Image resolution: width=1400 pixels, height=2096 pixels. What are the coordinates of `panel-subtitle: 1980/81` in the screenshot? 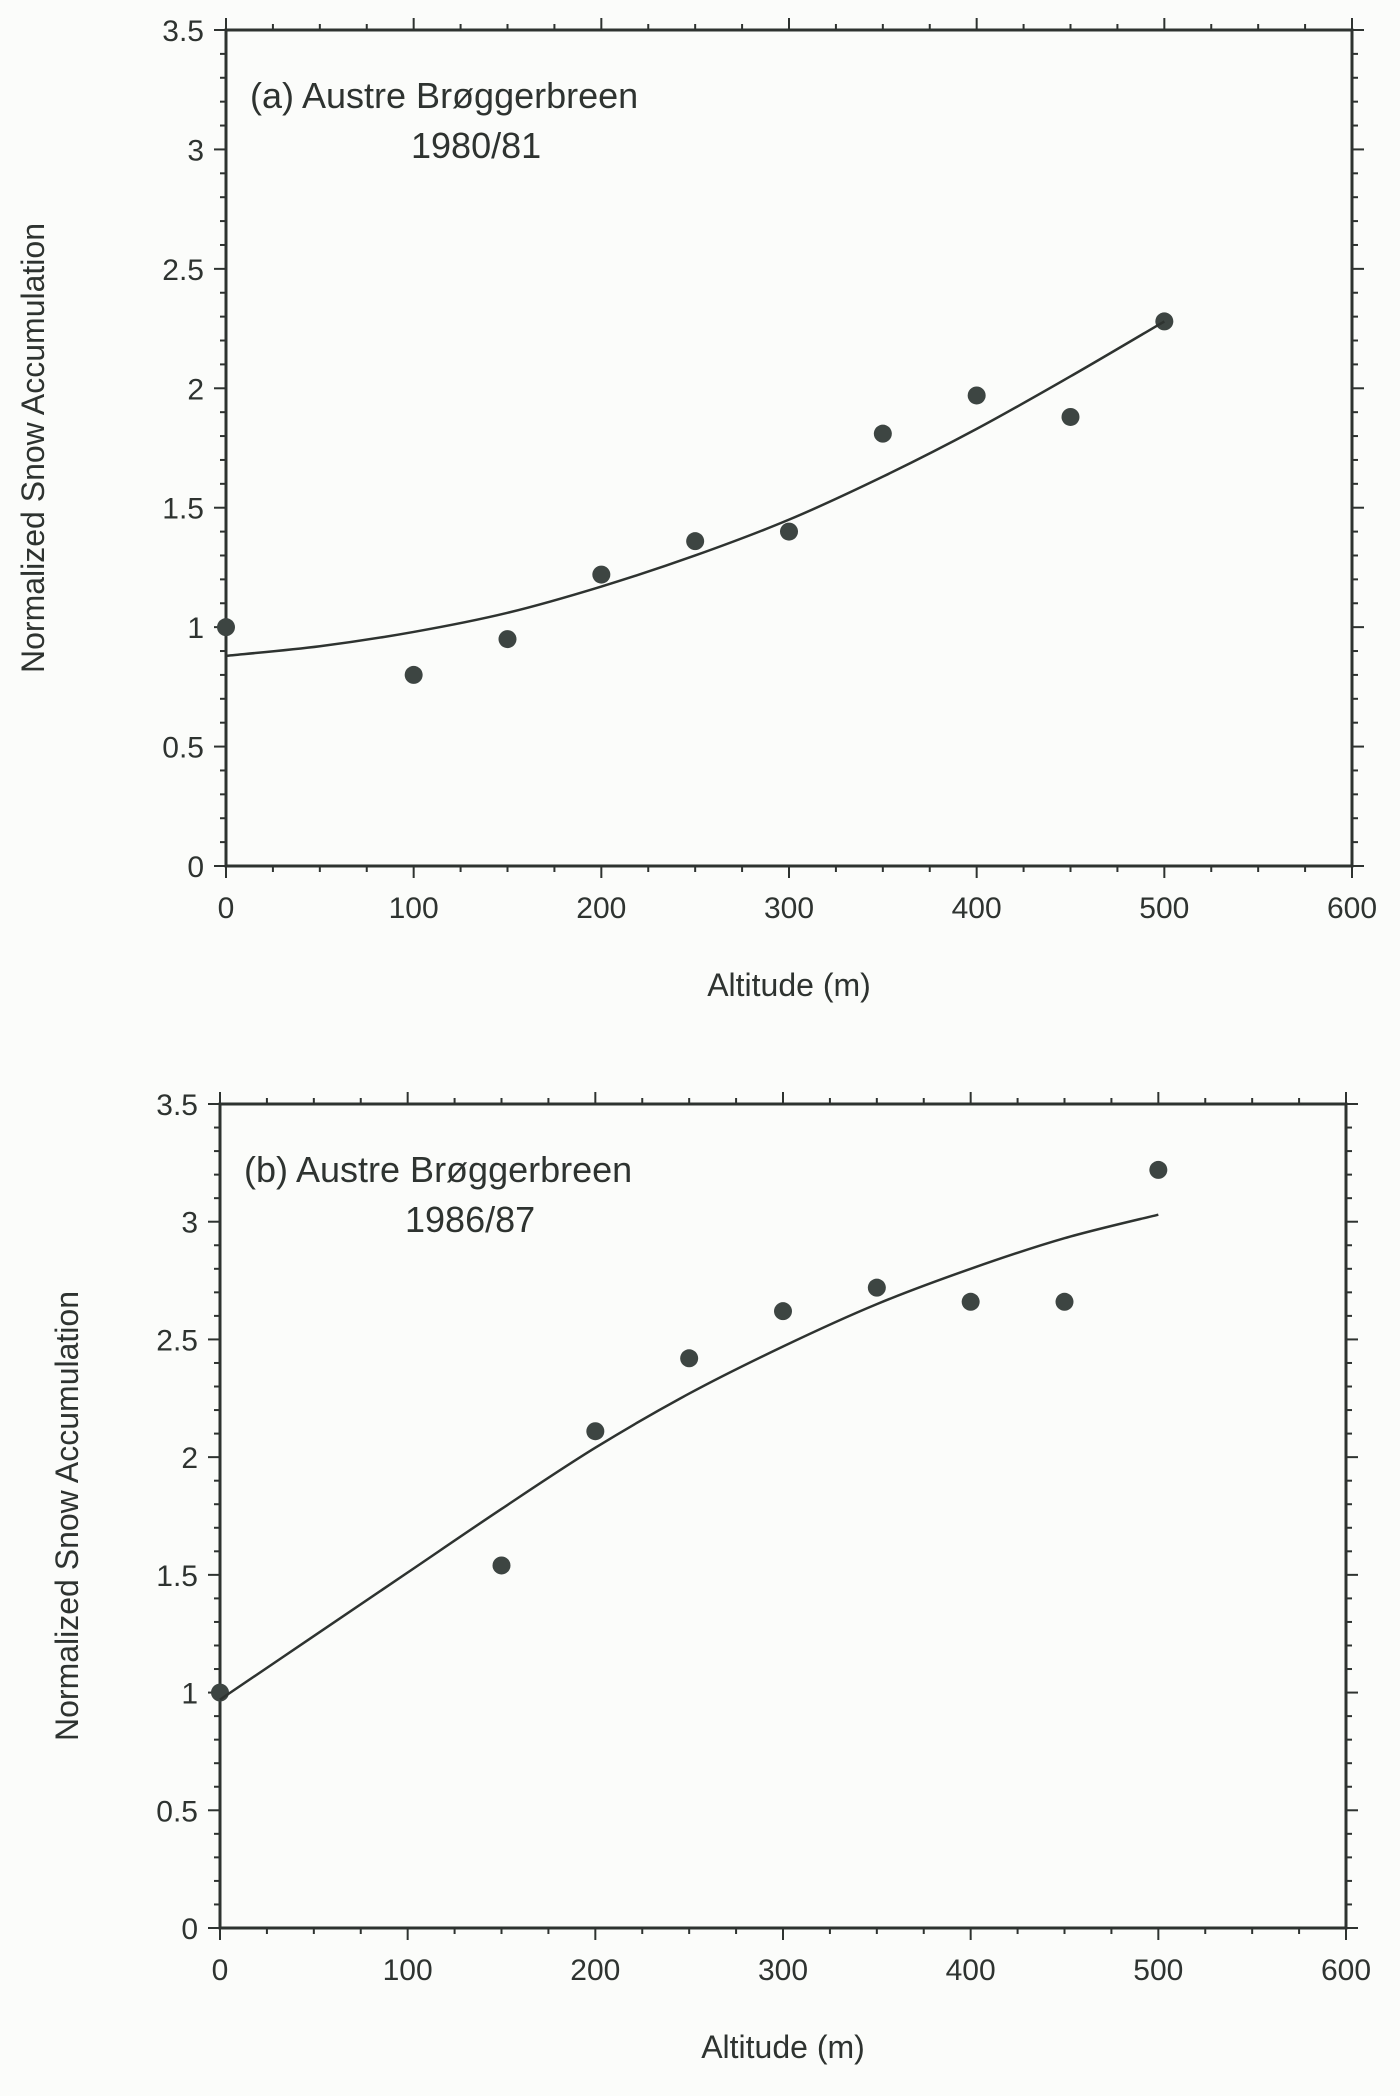 It's located at (476, 145).